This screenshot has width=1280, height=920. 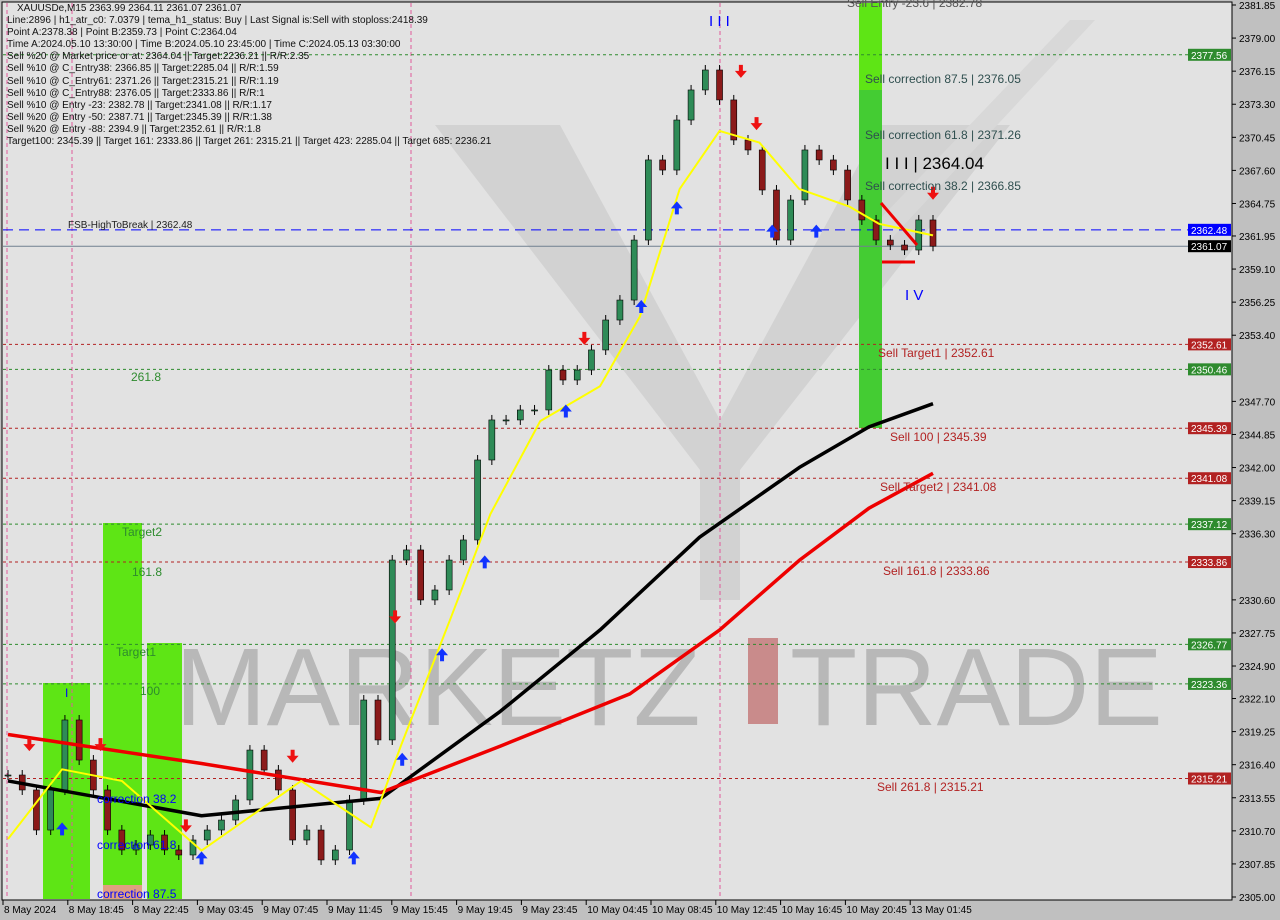 I want to click on correction-382-label: correction 38.2, so click(x=137, y=799).